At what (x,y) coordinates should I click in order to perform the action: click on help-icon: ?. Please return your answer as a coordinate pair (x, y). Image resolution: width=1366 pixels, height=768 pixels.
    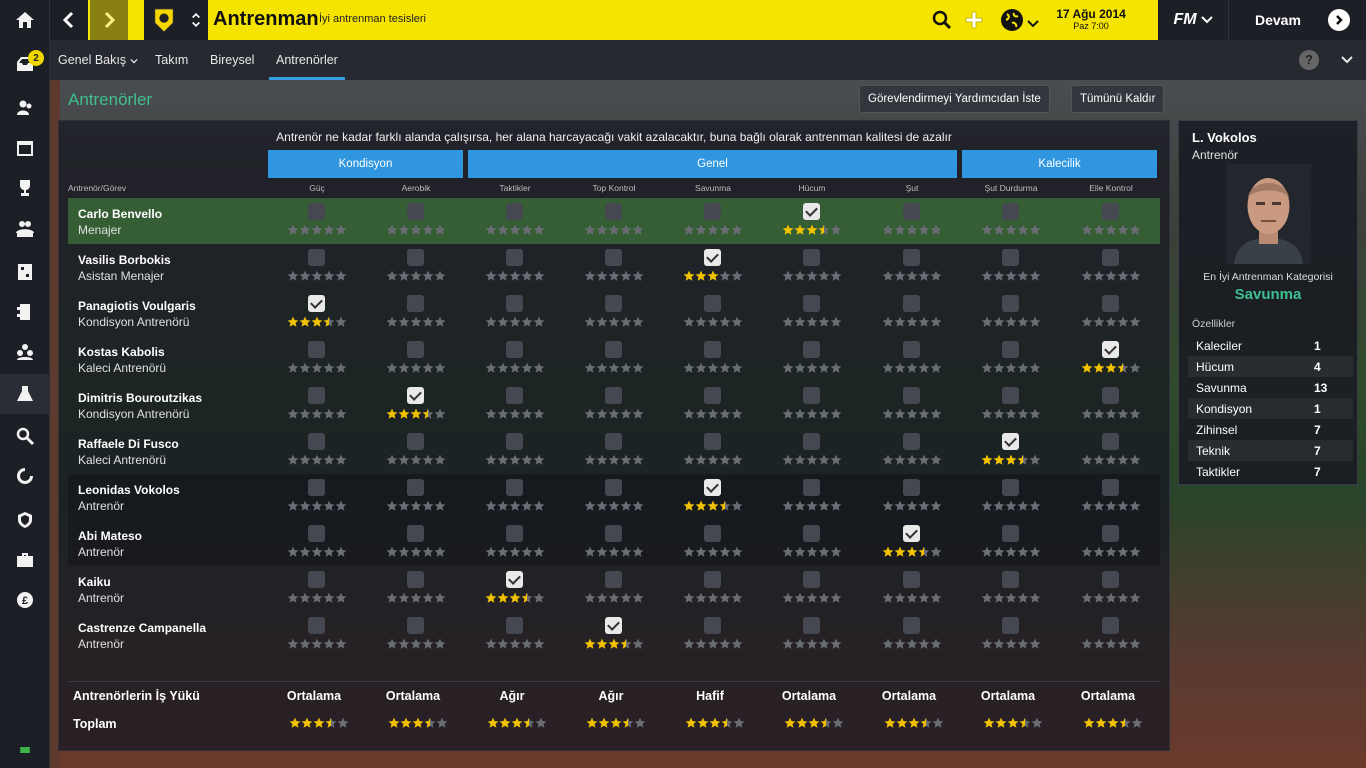
    Looking at the image, I should click on (1309, 60).